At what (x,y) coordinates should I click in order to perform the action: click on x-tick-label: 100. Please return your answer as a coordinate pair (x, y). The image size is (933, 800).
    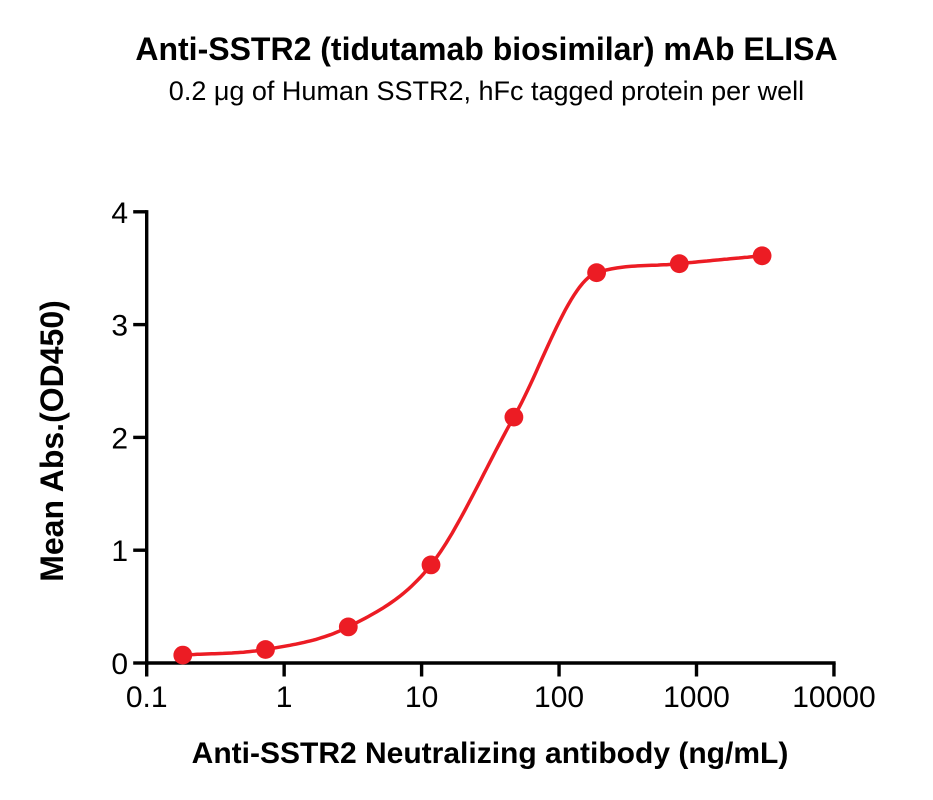
    Looking at the image, I should click on (559, 697).